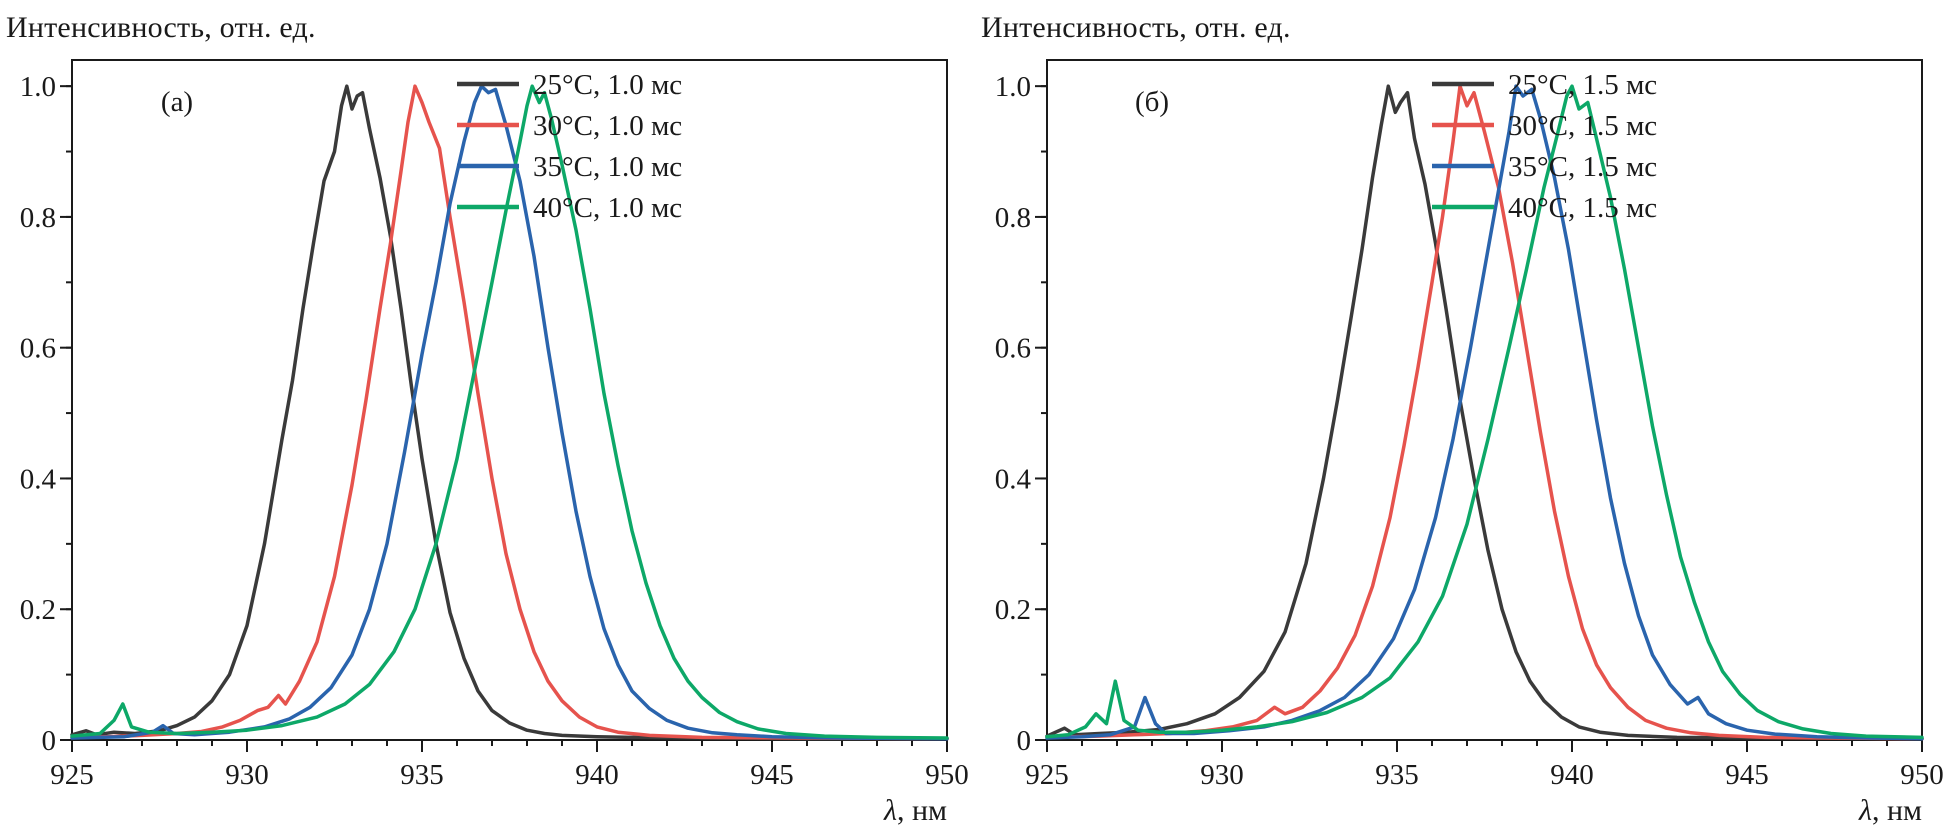 The height and width of the screenshot is (826, 1950). Describe the element at coordinates (177, 102) in the screenshot. I see `panel-letter: (а)` at that location.